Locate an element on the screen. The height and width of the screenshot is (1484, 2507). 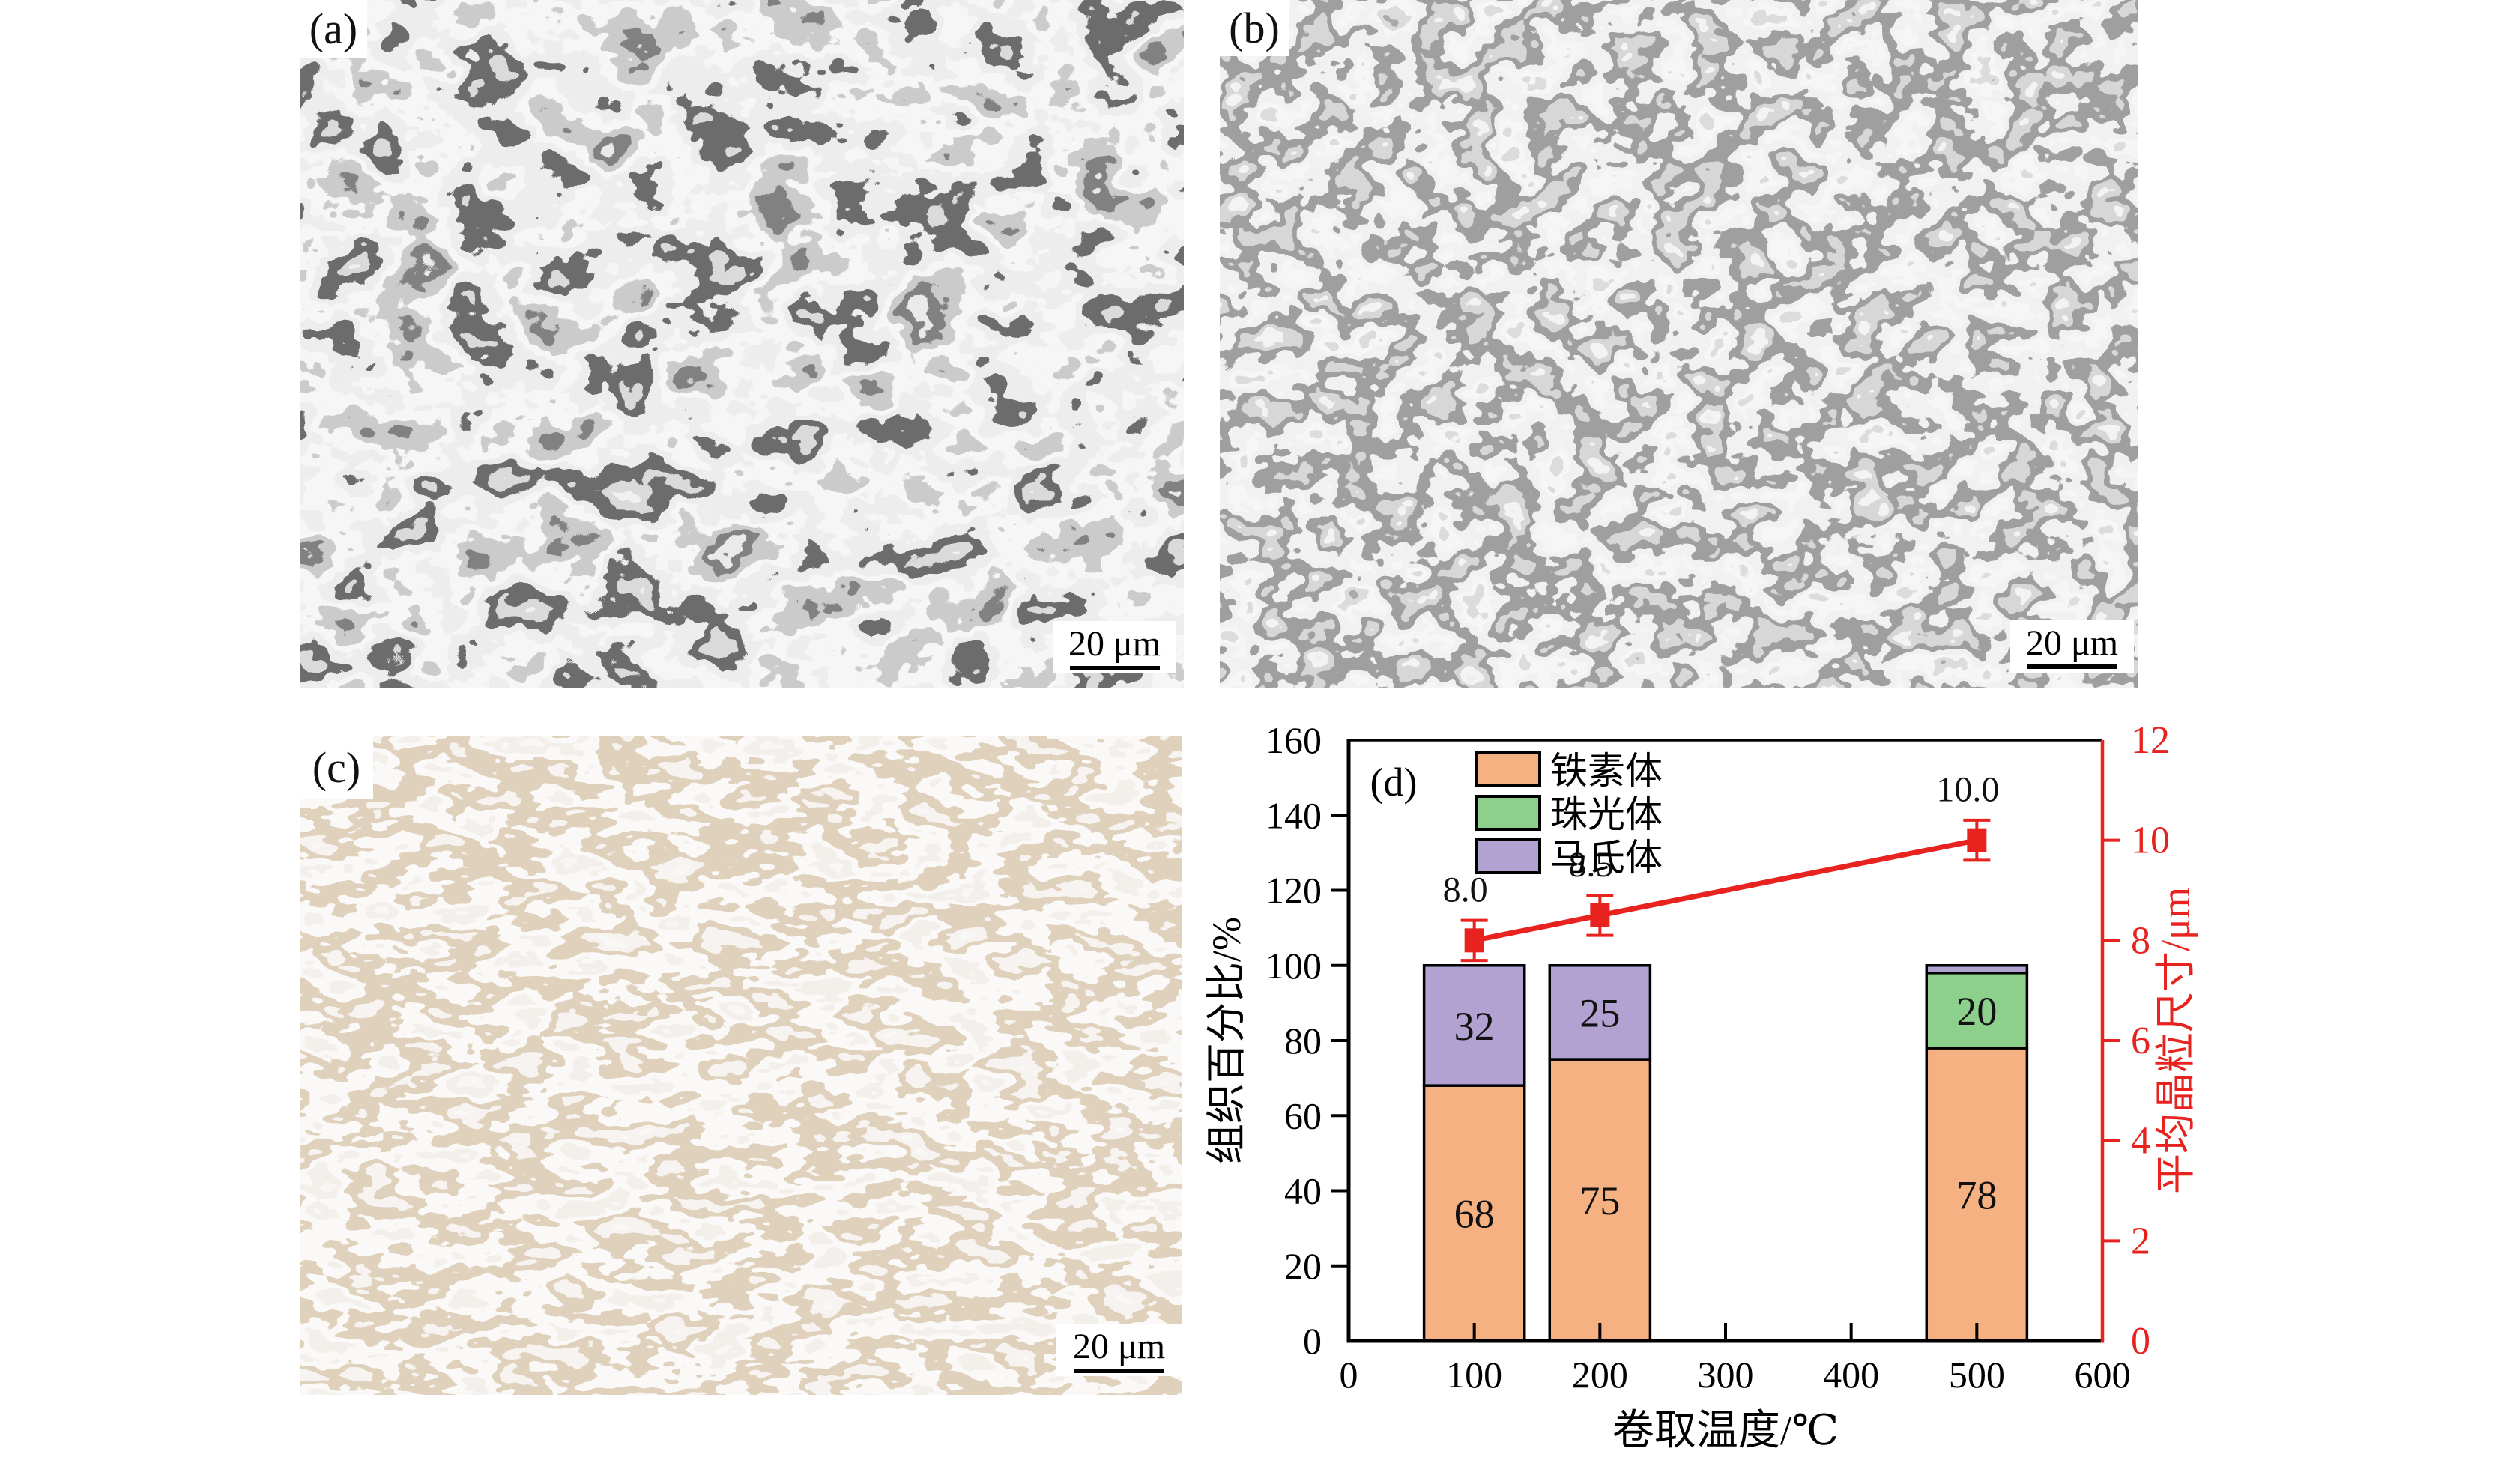
panel-c-label: (c) is located at coordinates (336, 768).